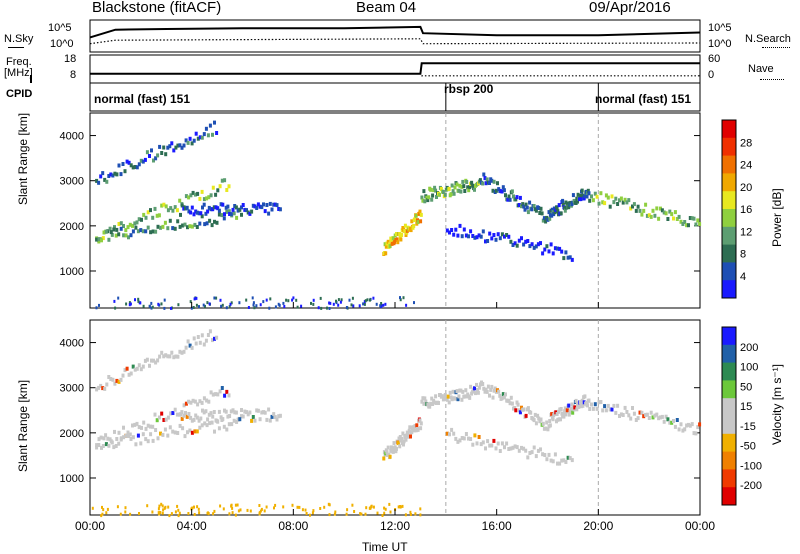 This screenshot has width=800, height=554. What do you see at coordinates (729, 389) in the screenshot?
I see `colorbar-cell` at bounding box center [729, 389].